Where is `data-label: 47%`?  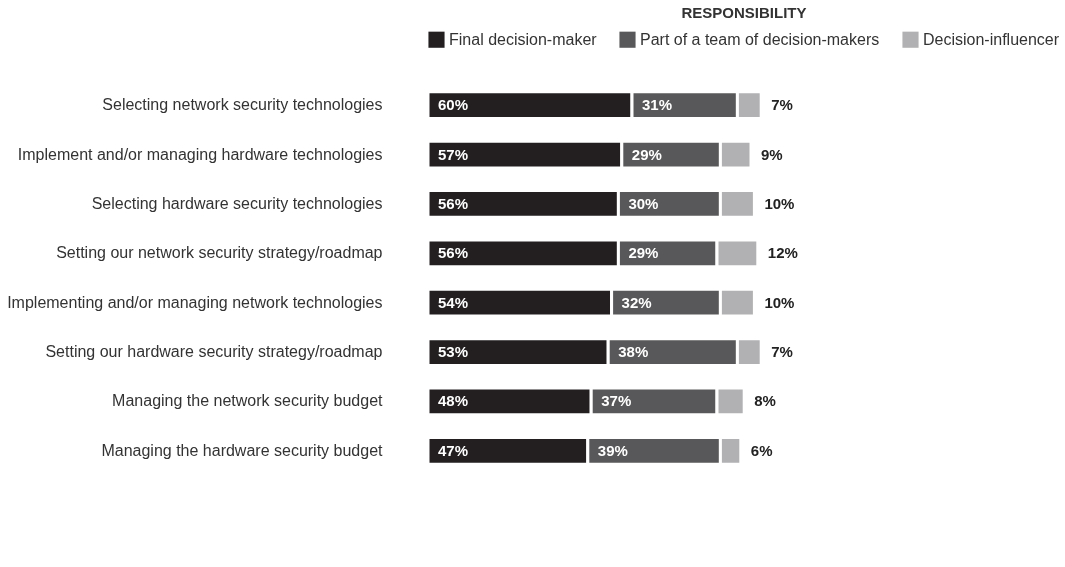
data-label: 47% is located at coordinates (453, 450).